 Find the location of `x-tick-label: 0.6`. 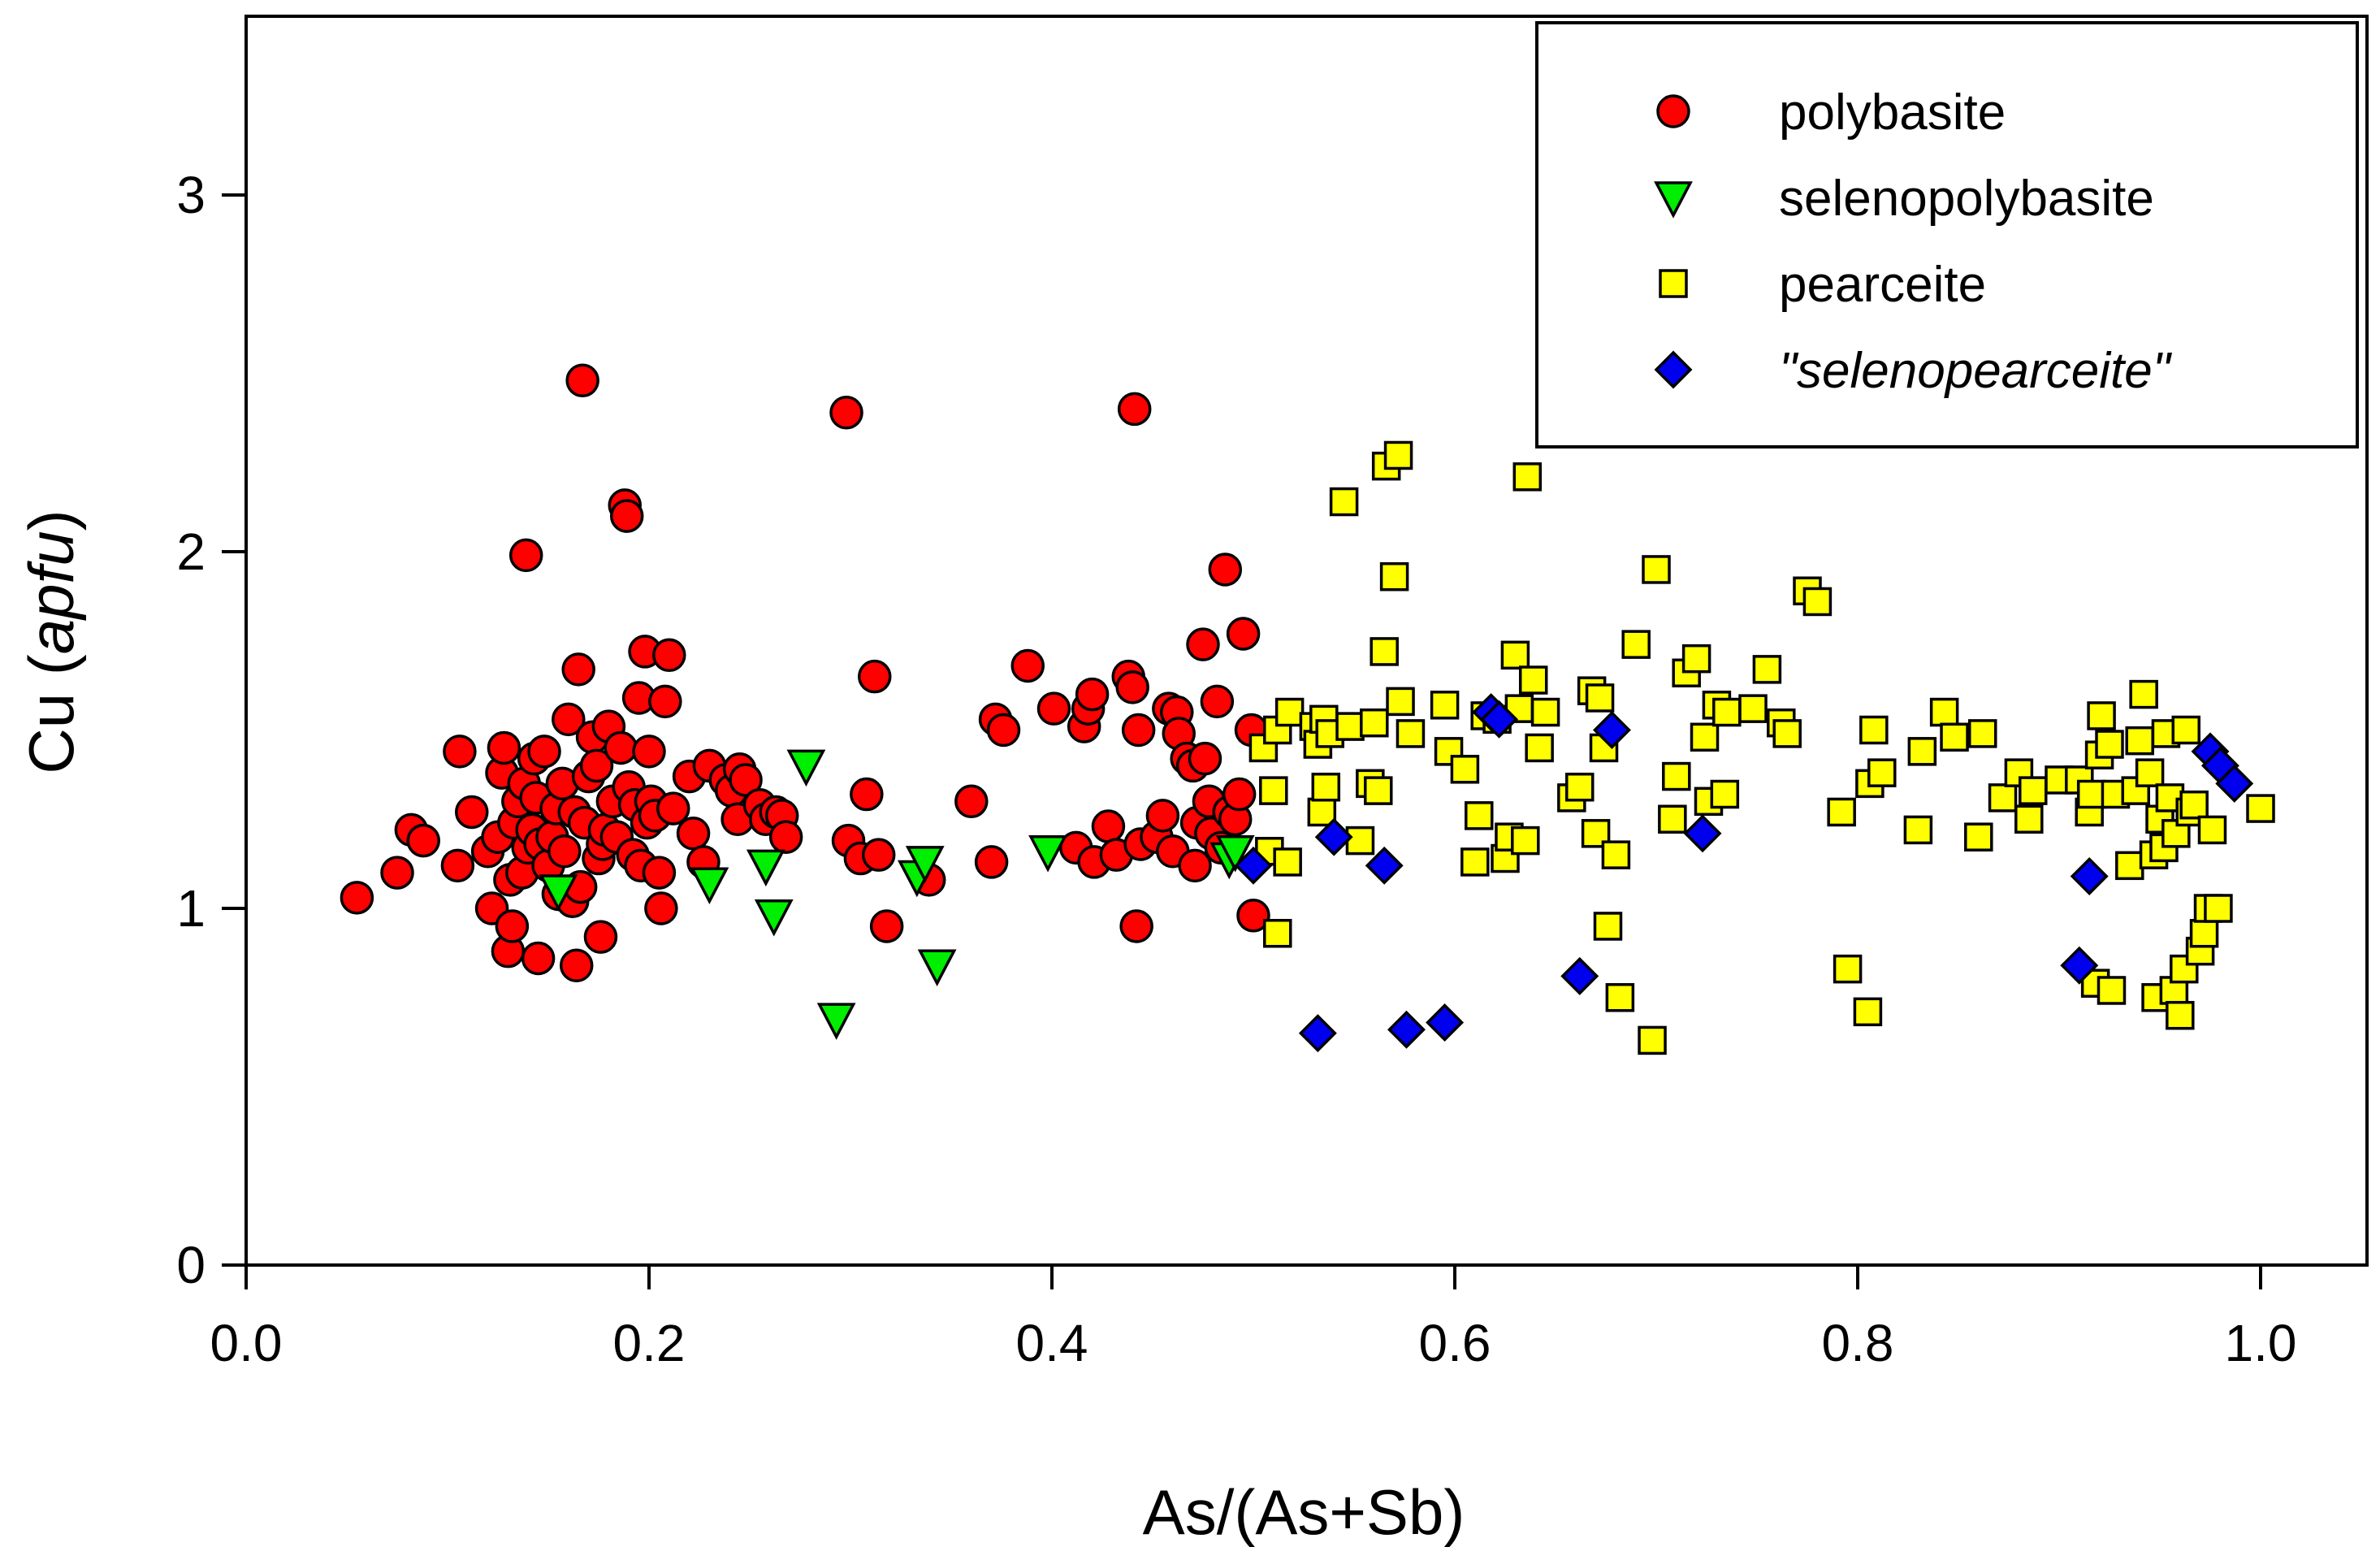

x-tick-label: 0.6 is located at coordinates (1455, 1343).